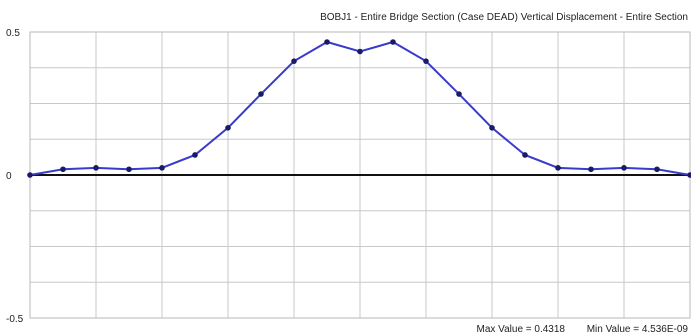 The height and width of the screenshot is (336, 691). What do you see at coordinates (15, 176) in the screenshot?
I see `y-tick-labels: 0.5 0 -0.5` at bounding box center [15, 176].